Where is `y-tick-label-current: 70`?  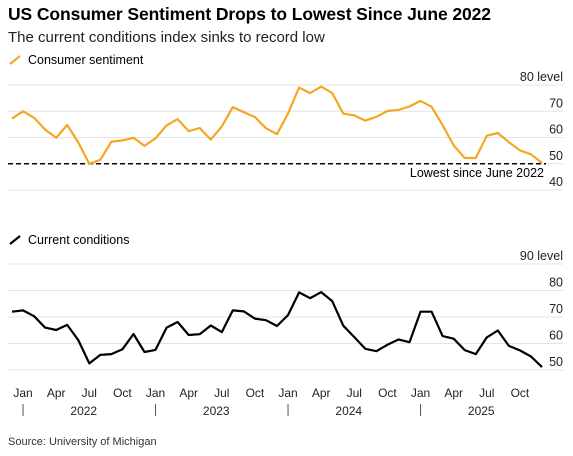 y-tick-label-current: 70 is located at coordinates (556, 309).